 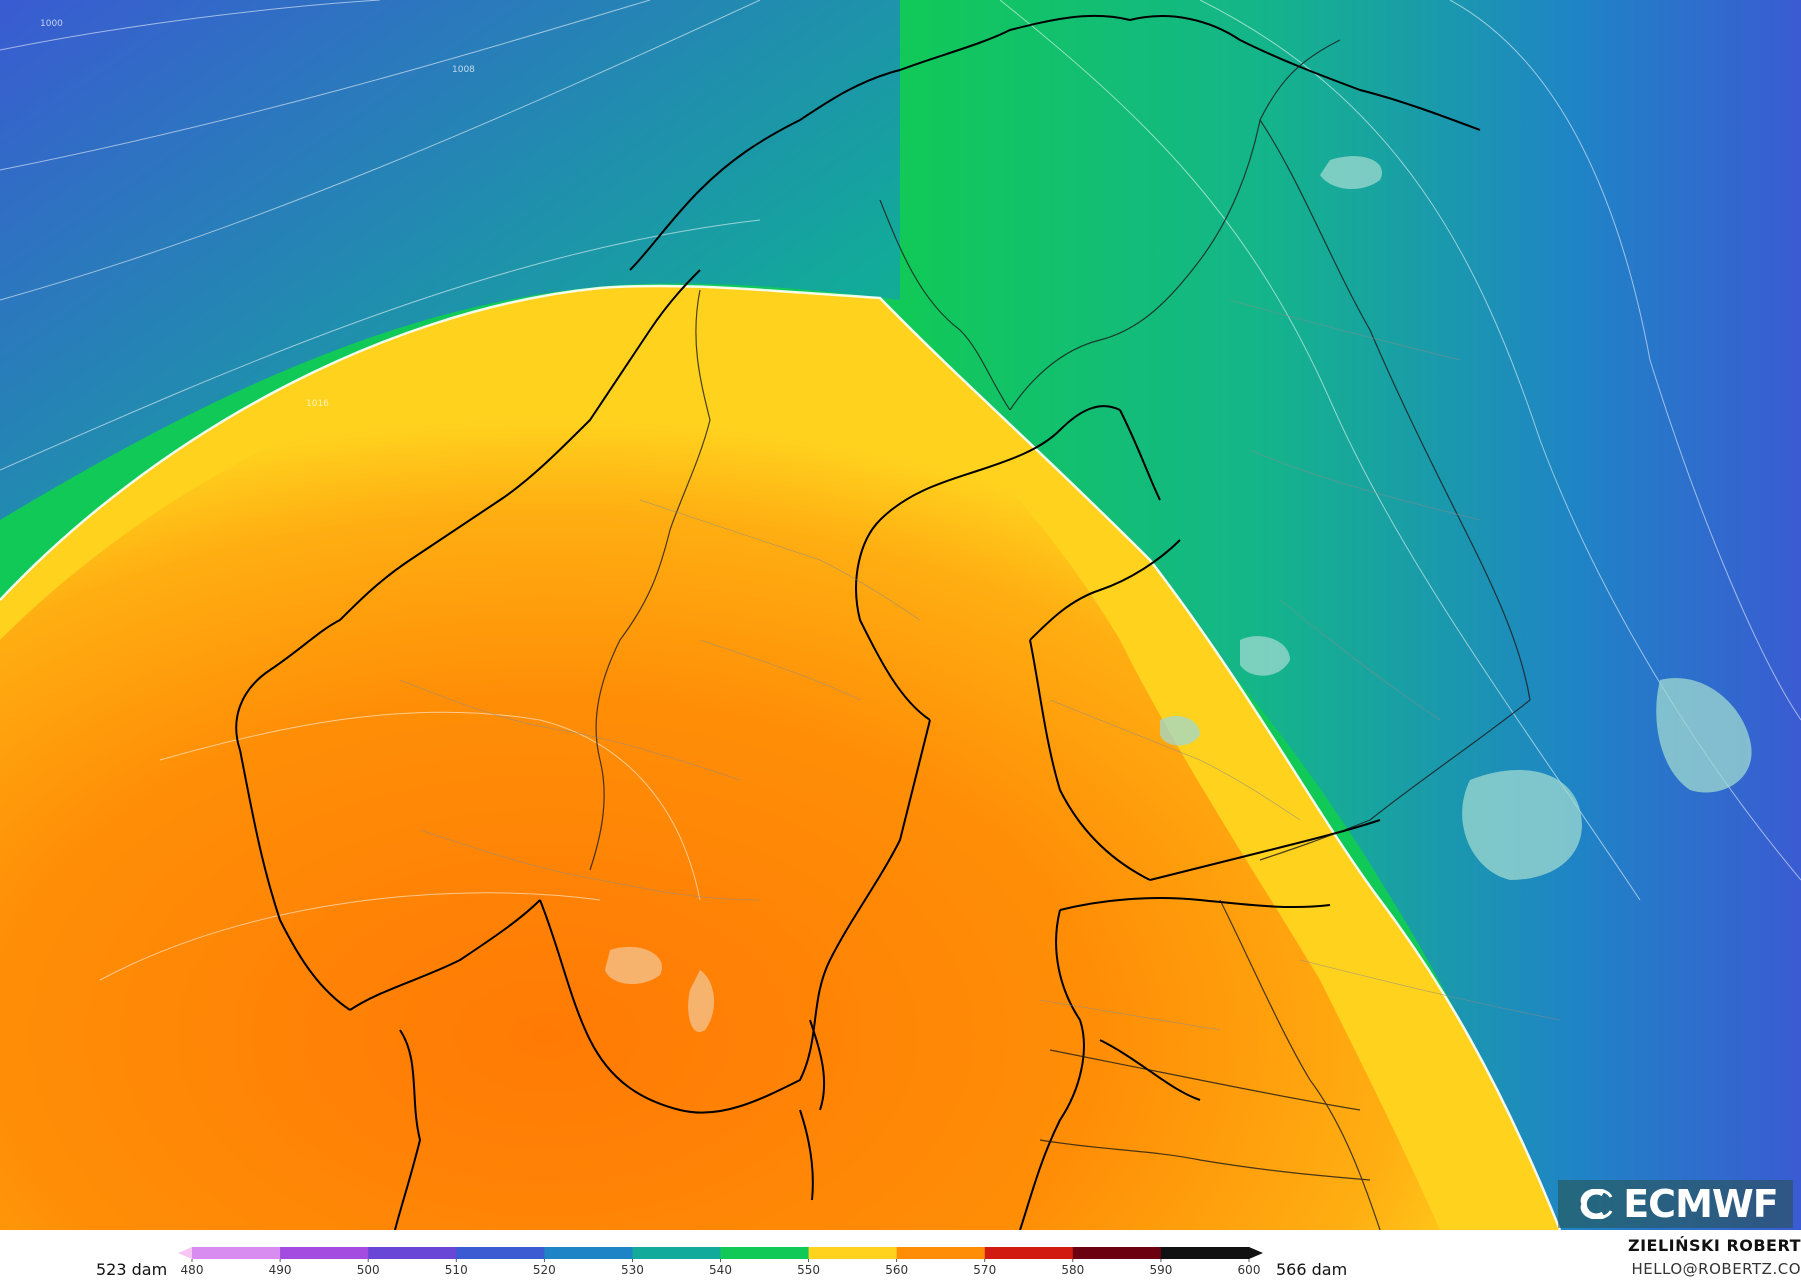 What do you see at coordinates (1716, 1269) in the screenshot?
I see `author-email: HELLO@ROBERTZ.CO` at bounding box center [1716, 1269].